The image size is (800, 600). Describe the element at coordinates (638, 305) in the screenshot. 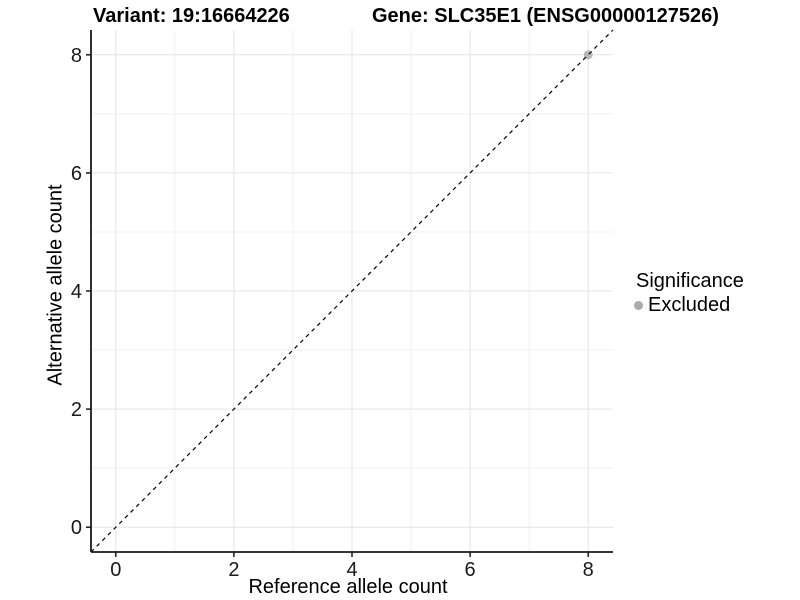

I see `excluded-point-icon` at that location.